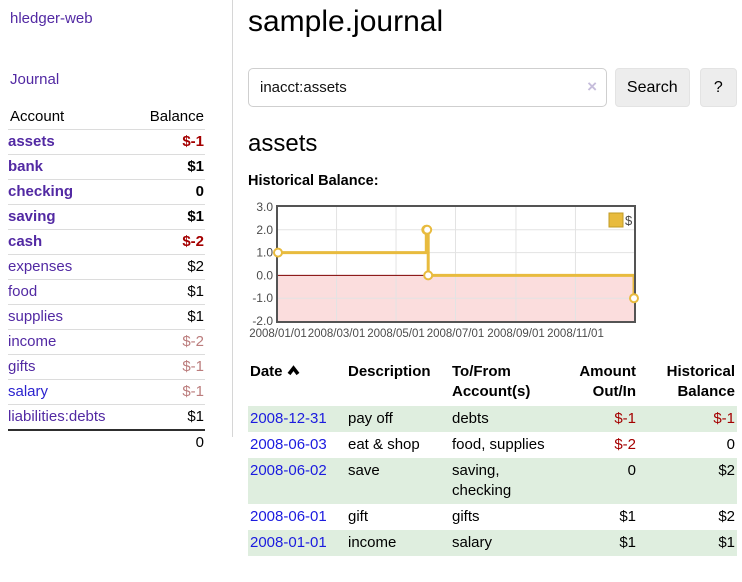 The image size is (742, 582). I want to click on account-link: food, so click(23, 291).